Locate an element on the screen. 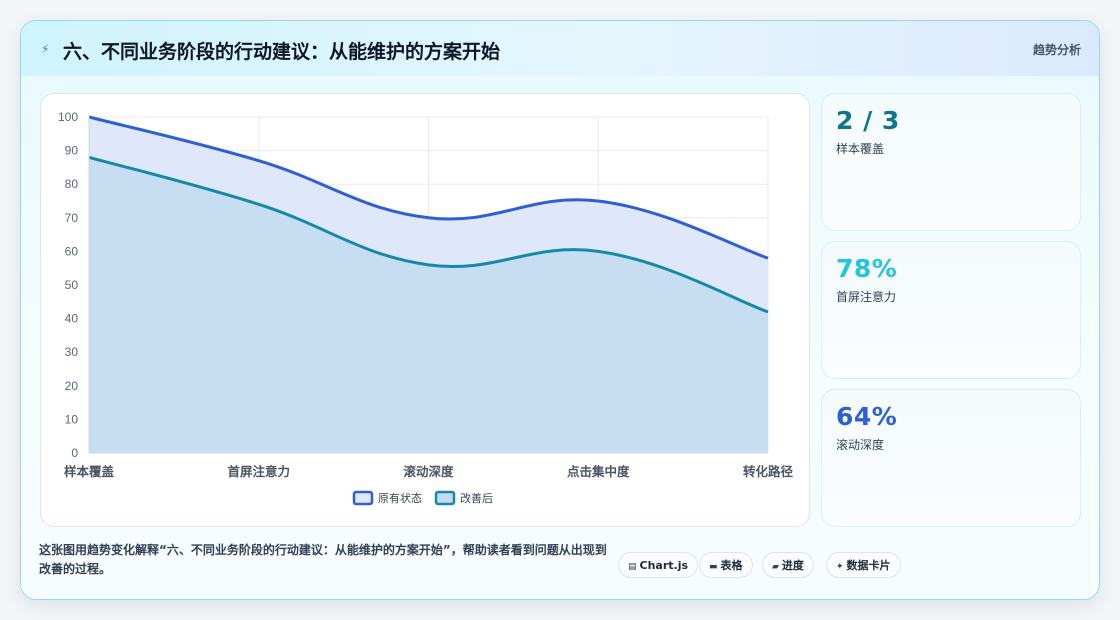 This screenshot has height=620, width=1120. x-tick-label: 点击集中度 is located at coordinates (598, 471).